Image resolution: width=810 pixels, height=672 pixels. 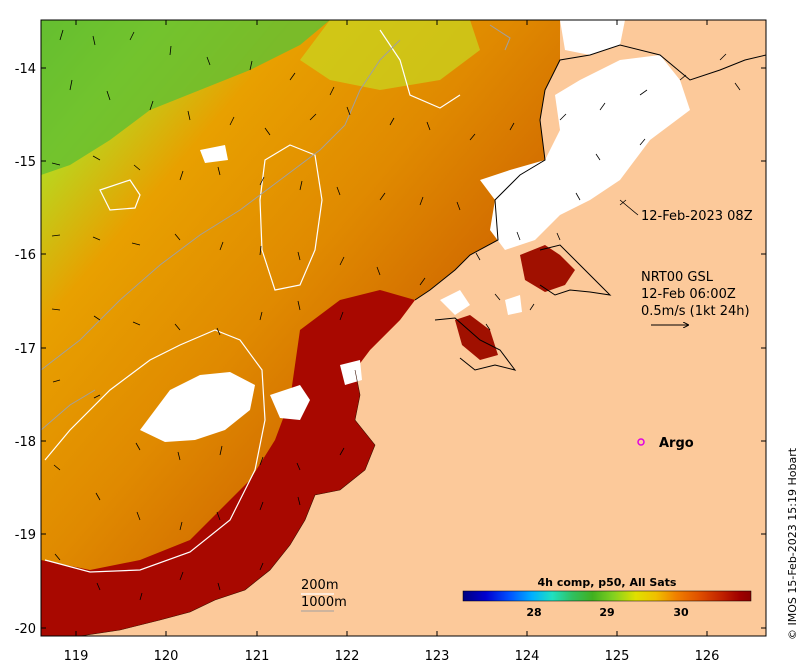 I want to click on y-tick-label: -19, so click(x=25, y=535).